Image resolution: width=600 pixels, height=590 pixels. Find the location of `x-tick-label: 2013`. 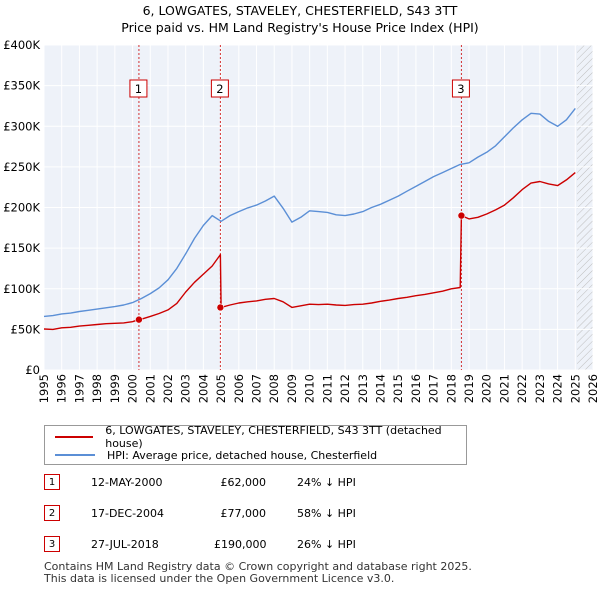

x-tick-label: 2013 is located at coordinates (363, 388).